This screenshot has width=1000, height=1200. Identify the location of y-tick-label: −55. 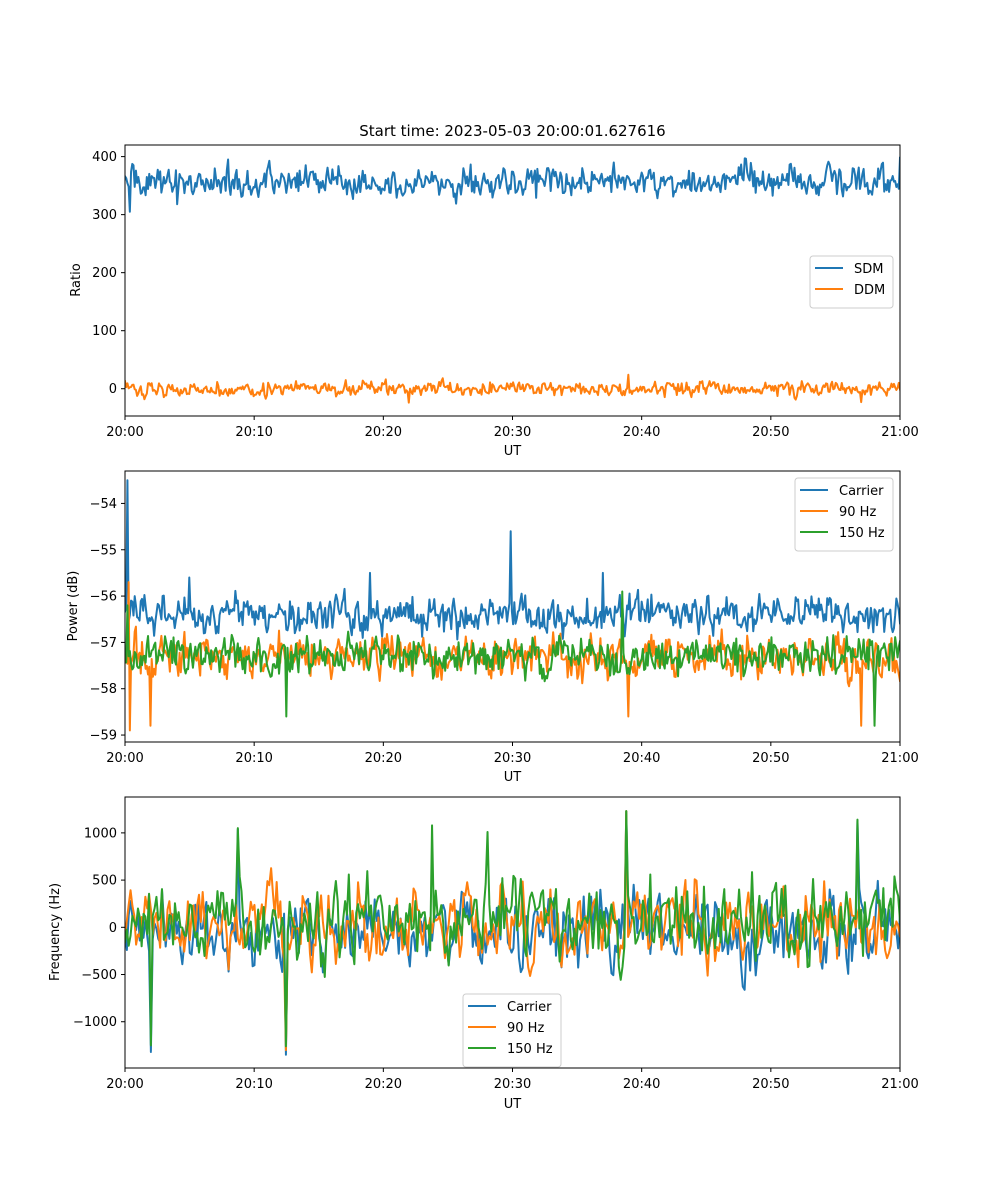
(103, 550).